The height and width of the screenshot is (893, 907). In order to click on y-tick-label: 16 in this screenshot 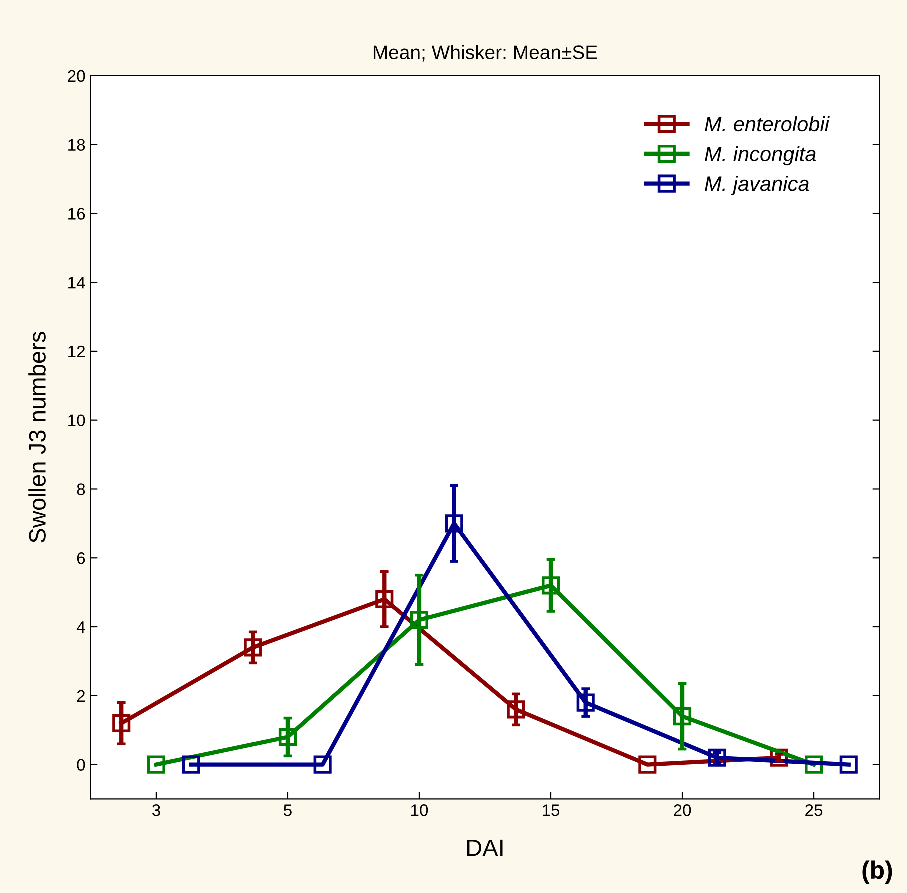, I will do `click(77, 214)`.